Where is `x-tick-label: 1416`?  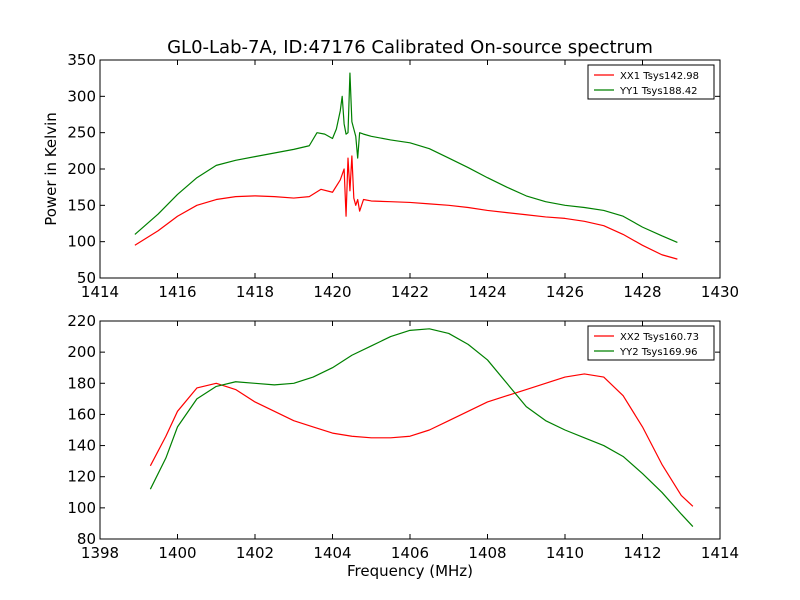 x-tick-label: 1416 is located at coordinates (177, 292).